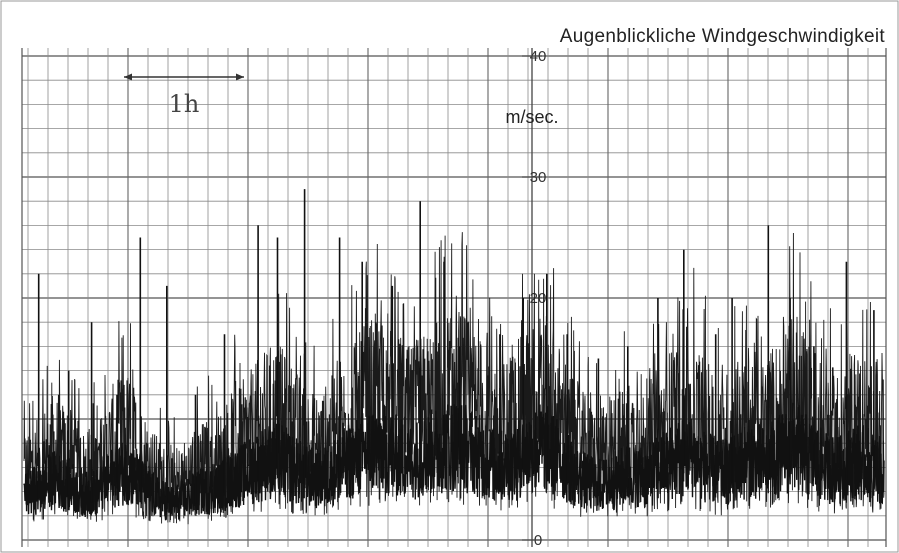 This screenshot has height=553, width=899. What do you see at coordinates (184, 104) in the screenshot?
I see `time-scale-label: 1h` at bounding box center [184, 104].